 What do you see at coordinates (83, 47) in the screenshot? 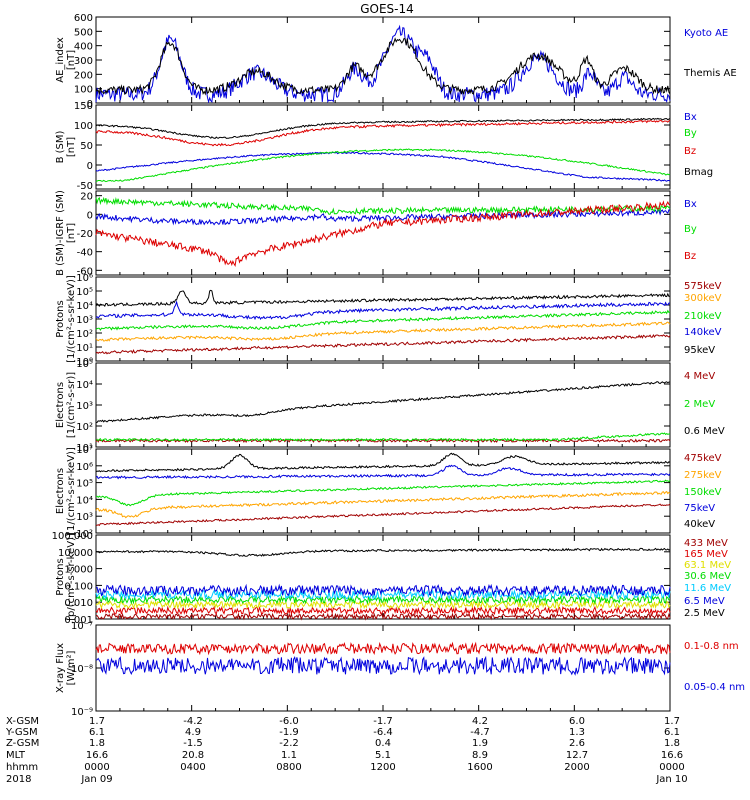
I see `y-tick-label: 400` at bounding box center [83, 47].